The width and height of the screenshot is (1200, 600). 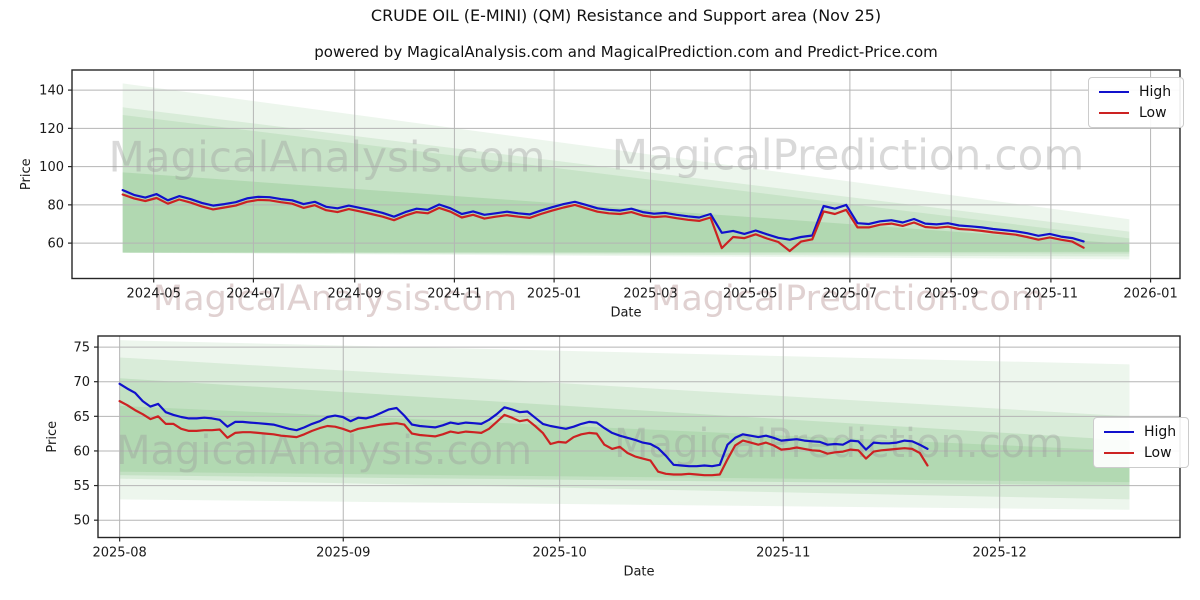 I want to click on y-tick-label: 120, so click(x=51, y=129).